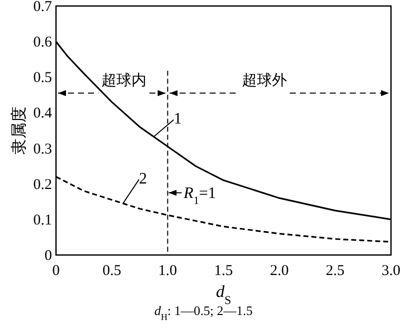 The width and height of the screenshot is (400, 329). Describe the element at coordinates (48, 256) in the screenshot. I see `y-tick-label: 0` at that location.